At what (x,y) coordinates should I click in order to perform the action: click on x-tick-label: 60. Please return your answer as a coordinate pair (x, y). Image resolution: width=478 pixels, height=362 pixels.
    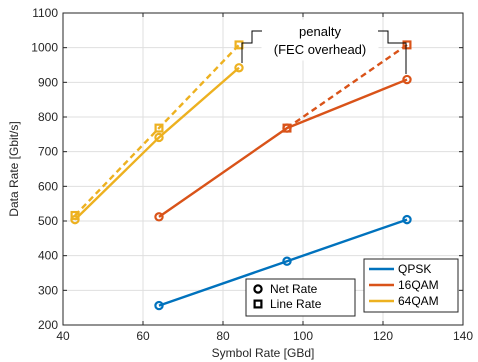
    Looking at the image, I should click on (143, 336).